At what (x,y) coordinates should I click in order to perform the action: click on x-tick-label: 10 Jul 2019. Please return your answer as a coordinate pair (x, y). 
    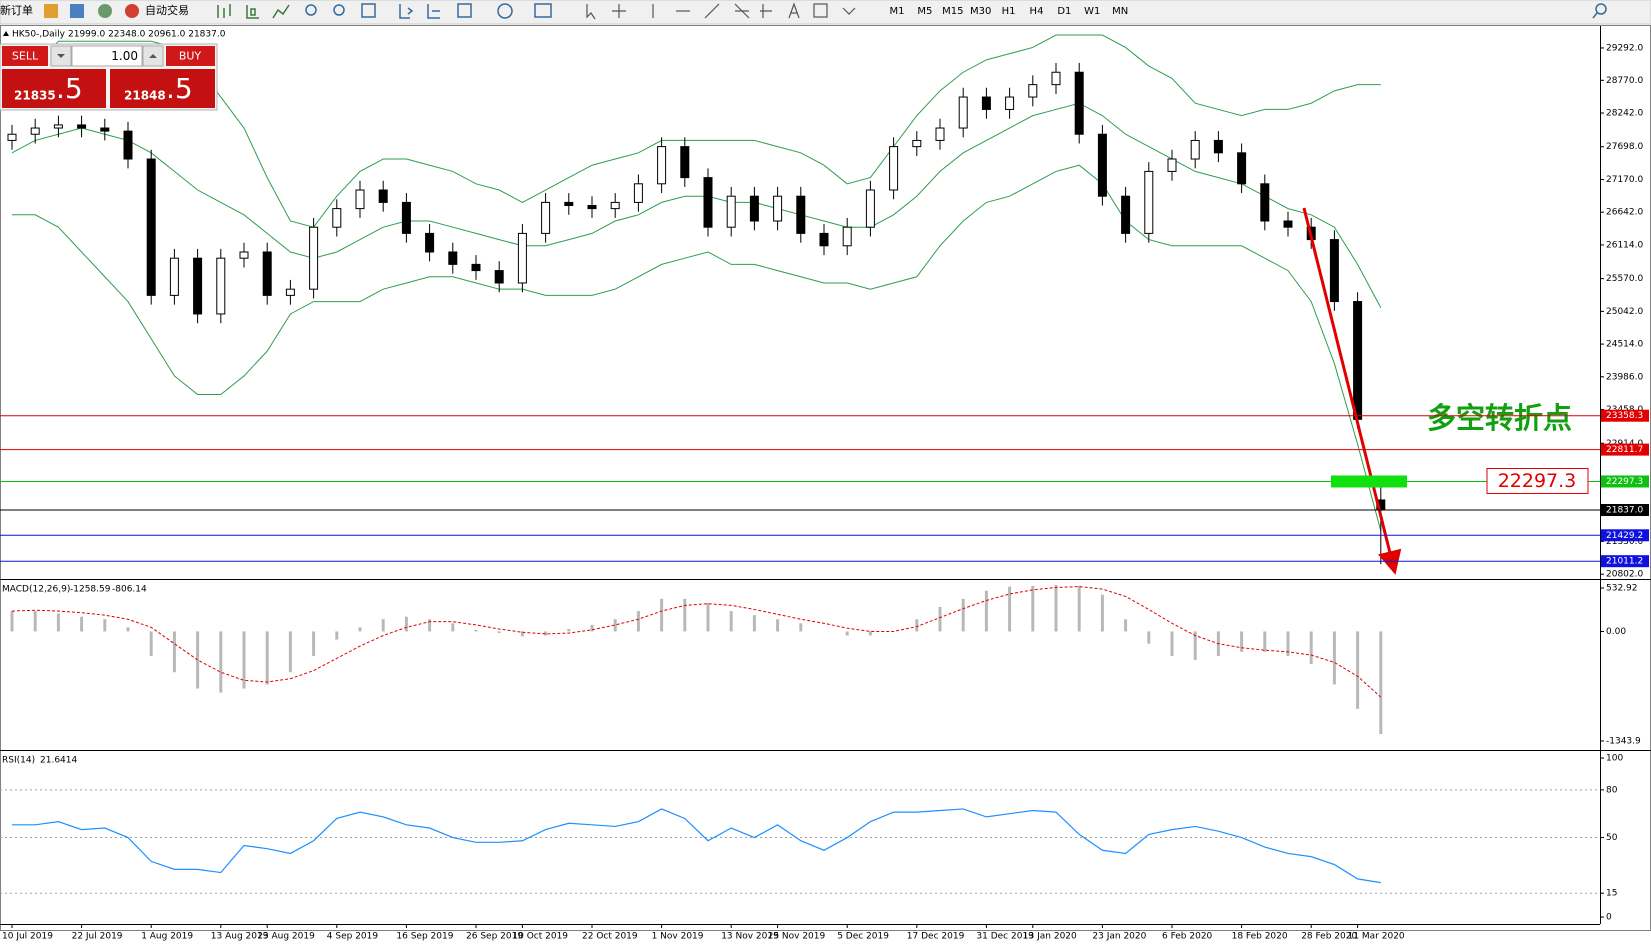
    Looking at the image, I should click on (27, 937).